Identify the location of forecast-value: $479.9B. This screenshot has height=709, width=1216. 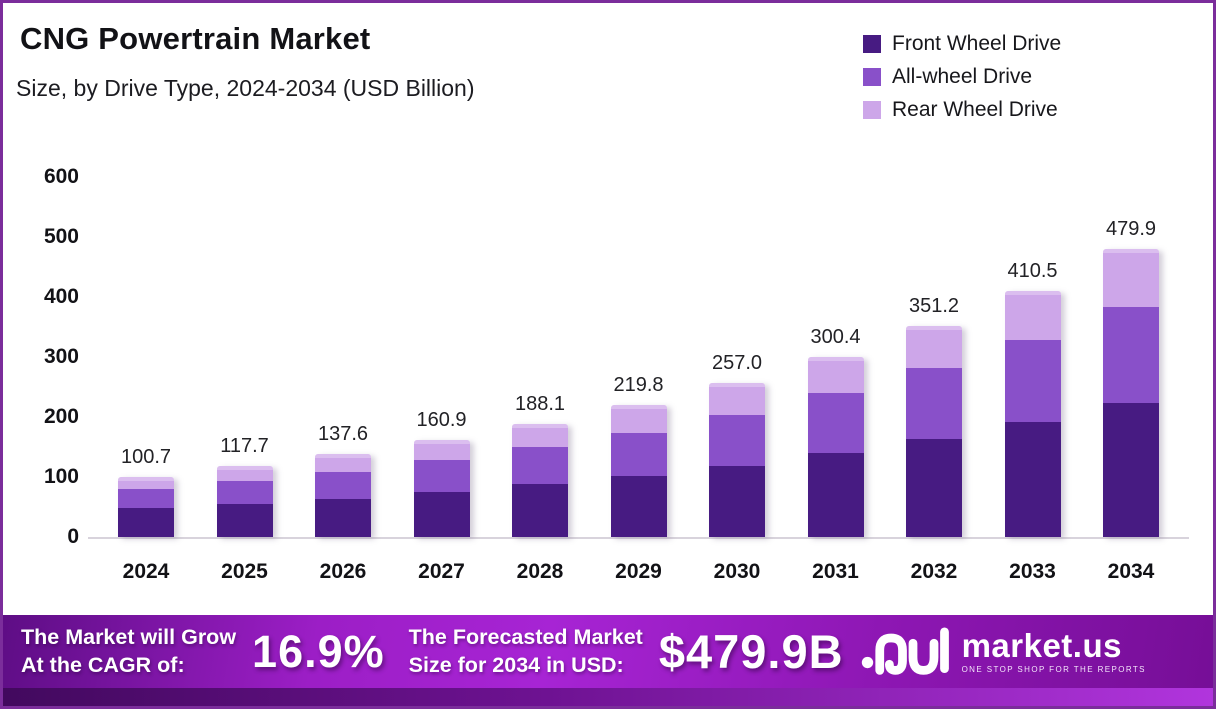
(751, 651).